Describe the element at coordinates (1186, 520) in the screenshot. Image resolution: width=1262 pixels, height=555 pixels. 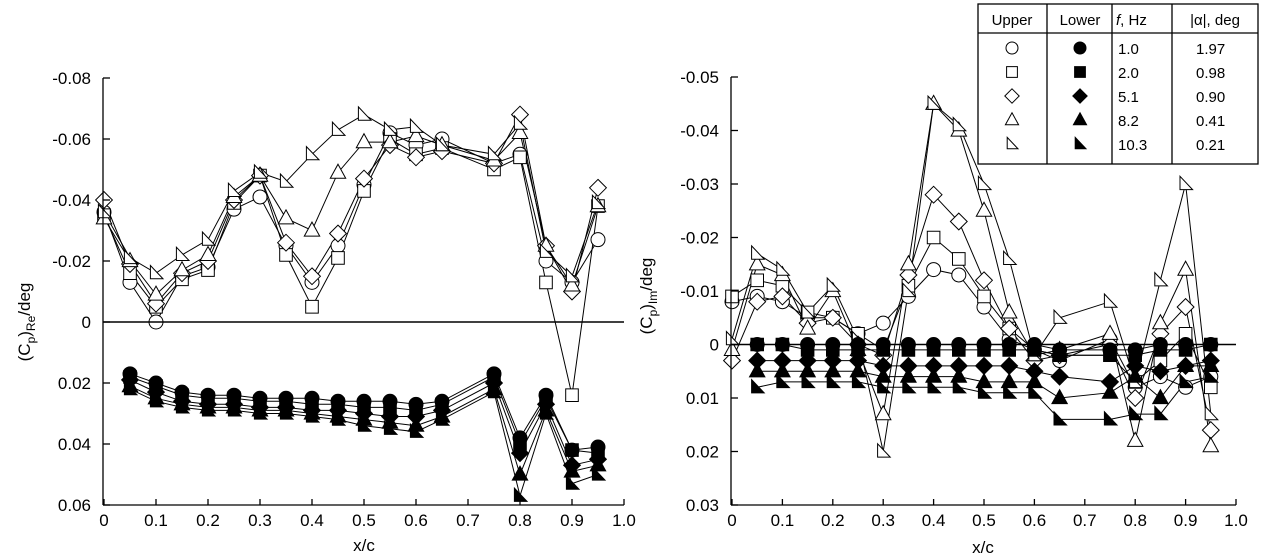
I see `x-tick-label: 0.9` at that location.